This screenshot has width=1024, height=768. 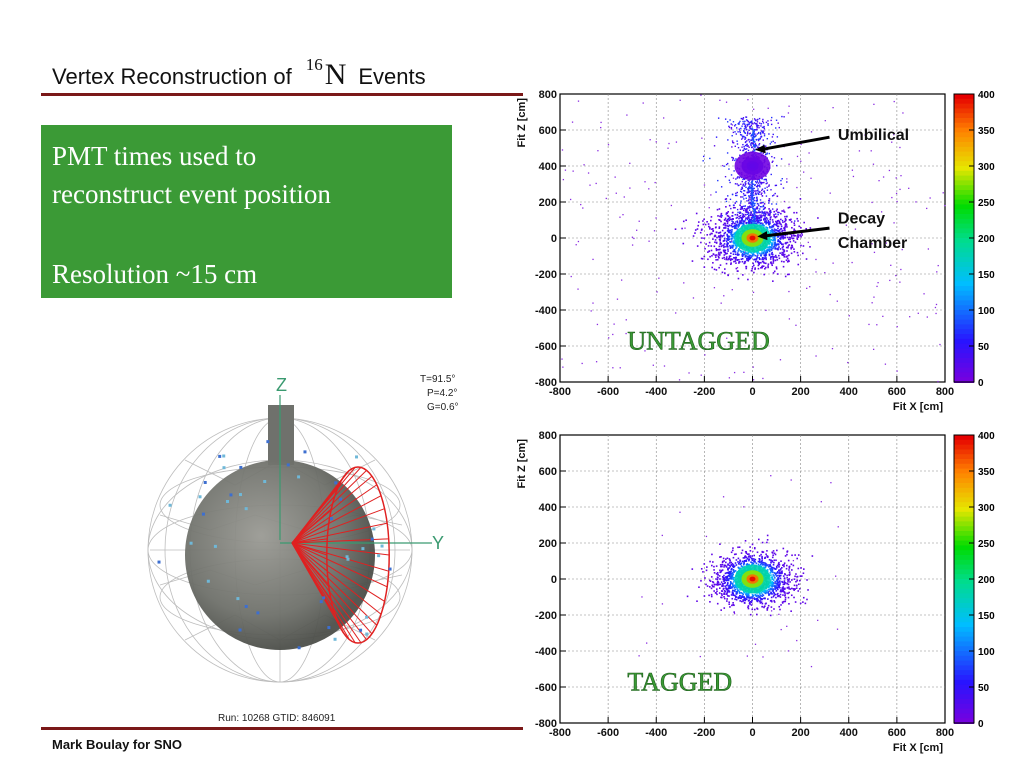 What do you see at coordinates (752, 579) in the screenshot?
I see `hotspot` at bounding box center [752, 579].